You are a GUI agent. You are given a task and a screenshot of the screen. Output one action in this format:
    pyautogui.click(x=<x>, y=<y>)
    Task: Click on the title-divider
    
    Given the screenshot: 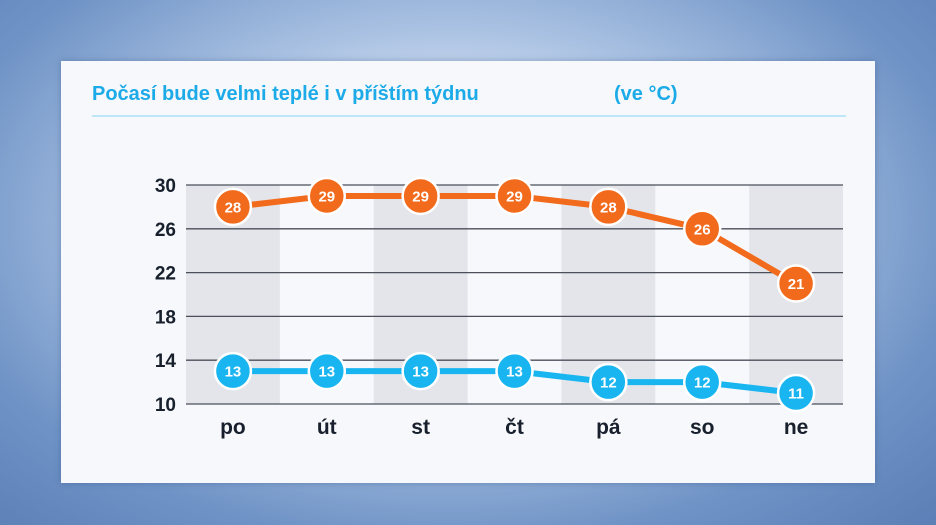 What is the action you would take?
    pyautogui.click(x=469, y=116)
    